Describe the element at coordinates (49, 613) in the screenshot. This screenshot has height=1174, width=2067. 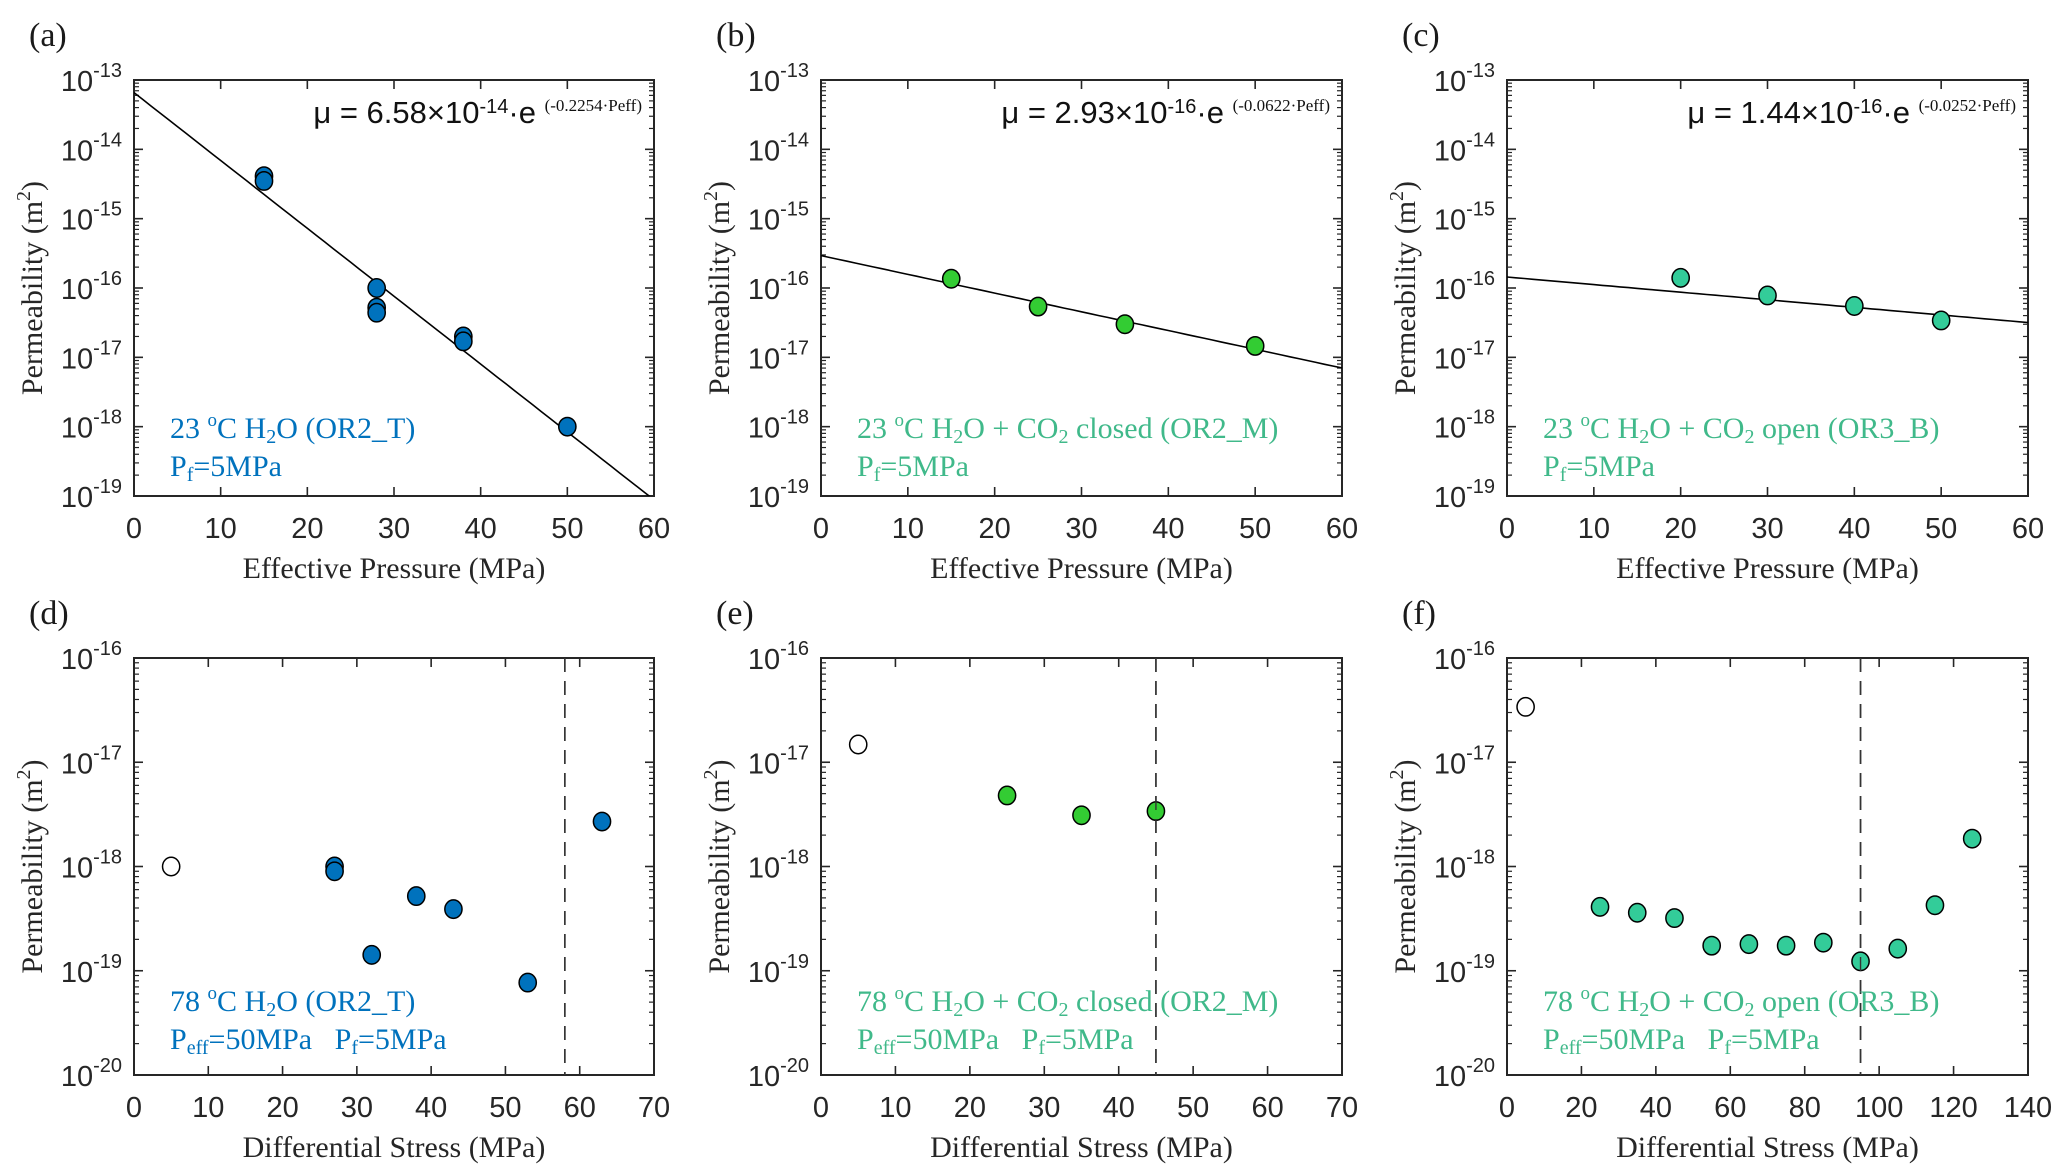
I see `panel-label: (d)` at that location.